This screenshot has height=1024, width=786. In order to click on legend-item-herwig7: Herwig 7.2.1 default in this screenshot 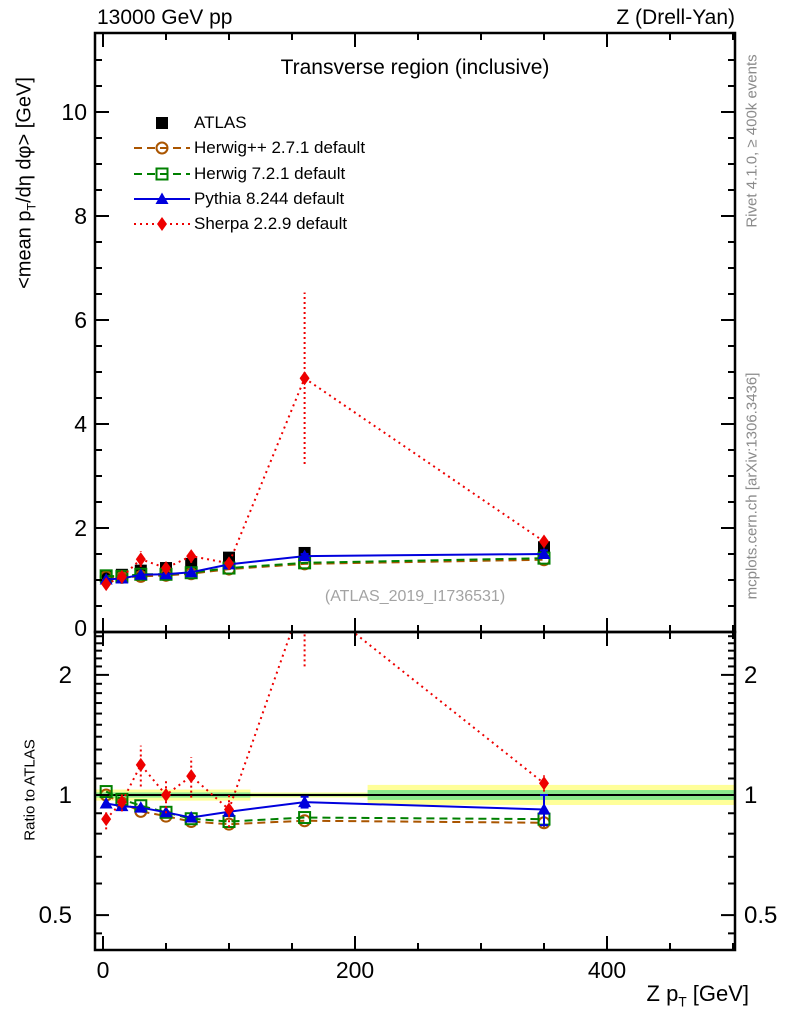, I will do `click(270, 173)`.